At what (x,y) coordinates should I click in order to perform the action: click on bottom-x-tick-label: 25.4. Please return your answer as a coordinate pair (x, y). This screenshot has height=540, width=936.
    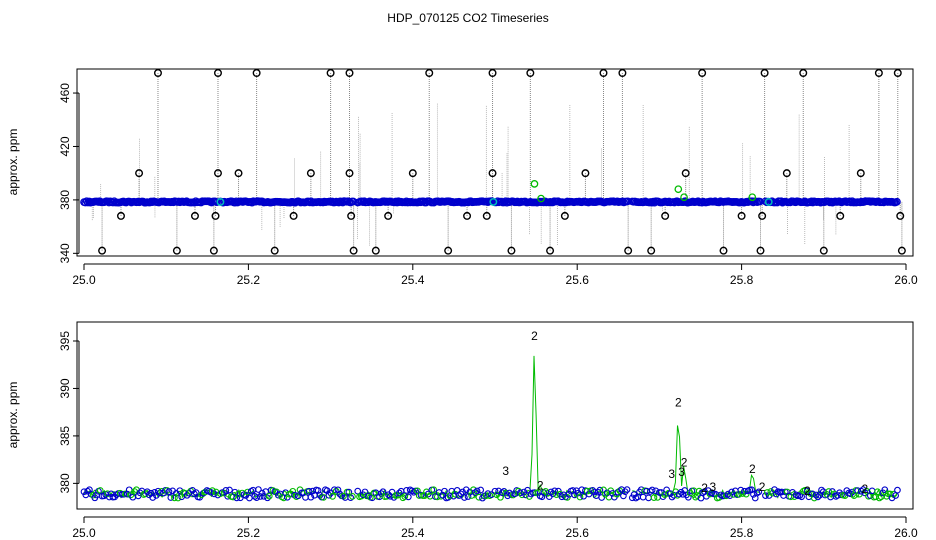
    Looking at the image, I should click on (413, 533).